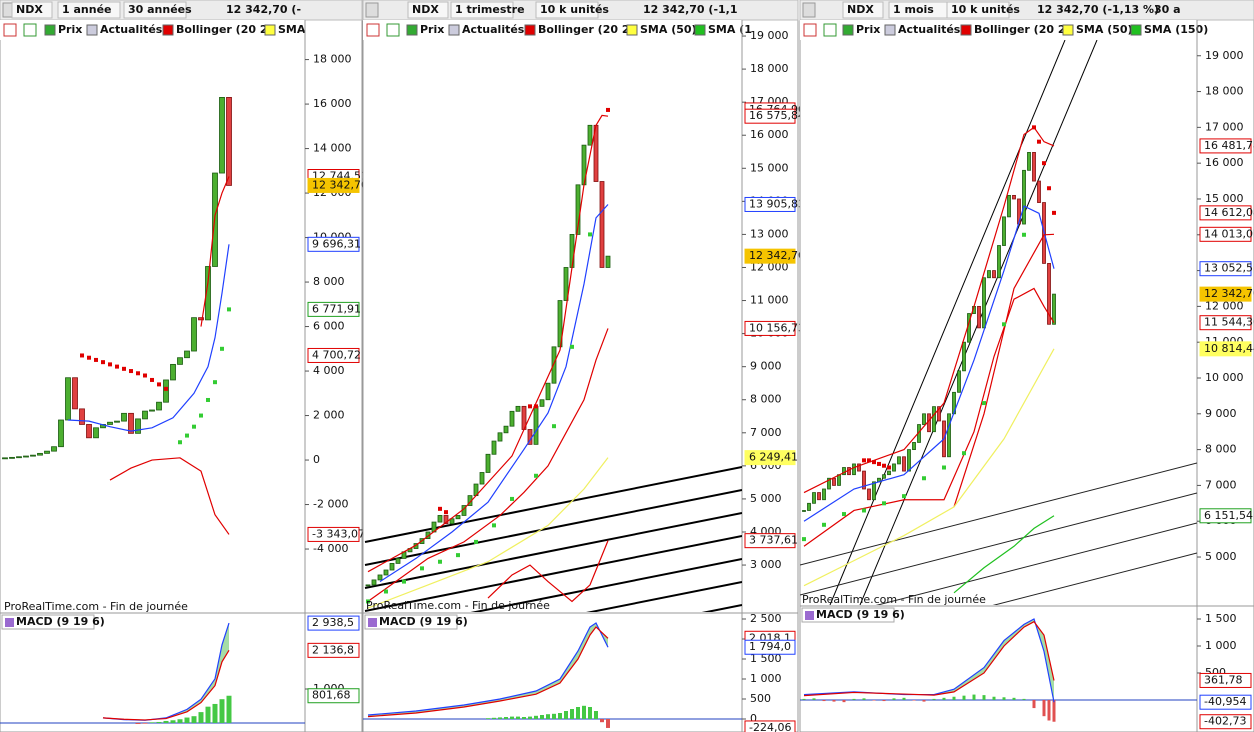  I want to click on legend-swatch, so click(50, 30).